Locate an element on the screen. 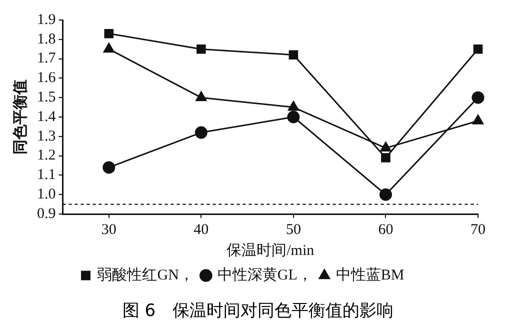  y-tick-label: 1.9 is located at coordinates (46, 20).